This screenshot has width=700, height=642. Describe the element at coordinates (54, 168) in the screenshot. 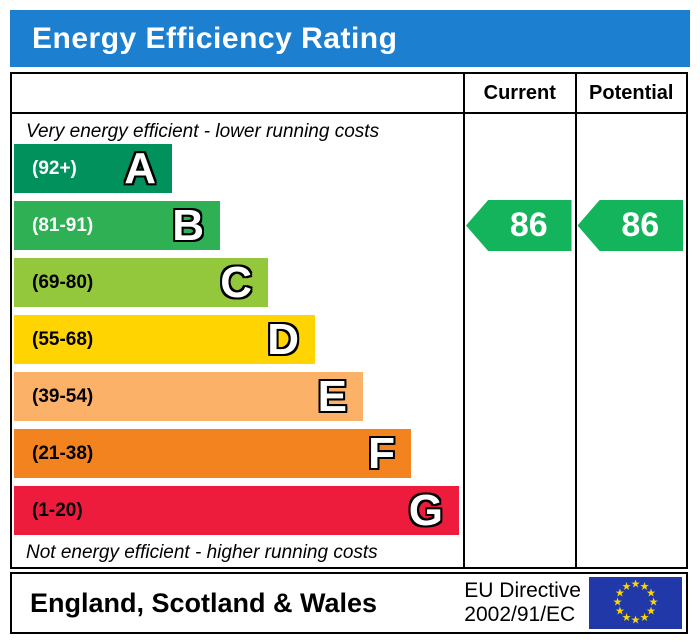

I see `band-a-range: (92+)` at that location.